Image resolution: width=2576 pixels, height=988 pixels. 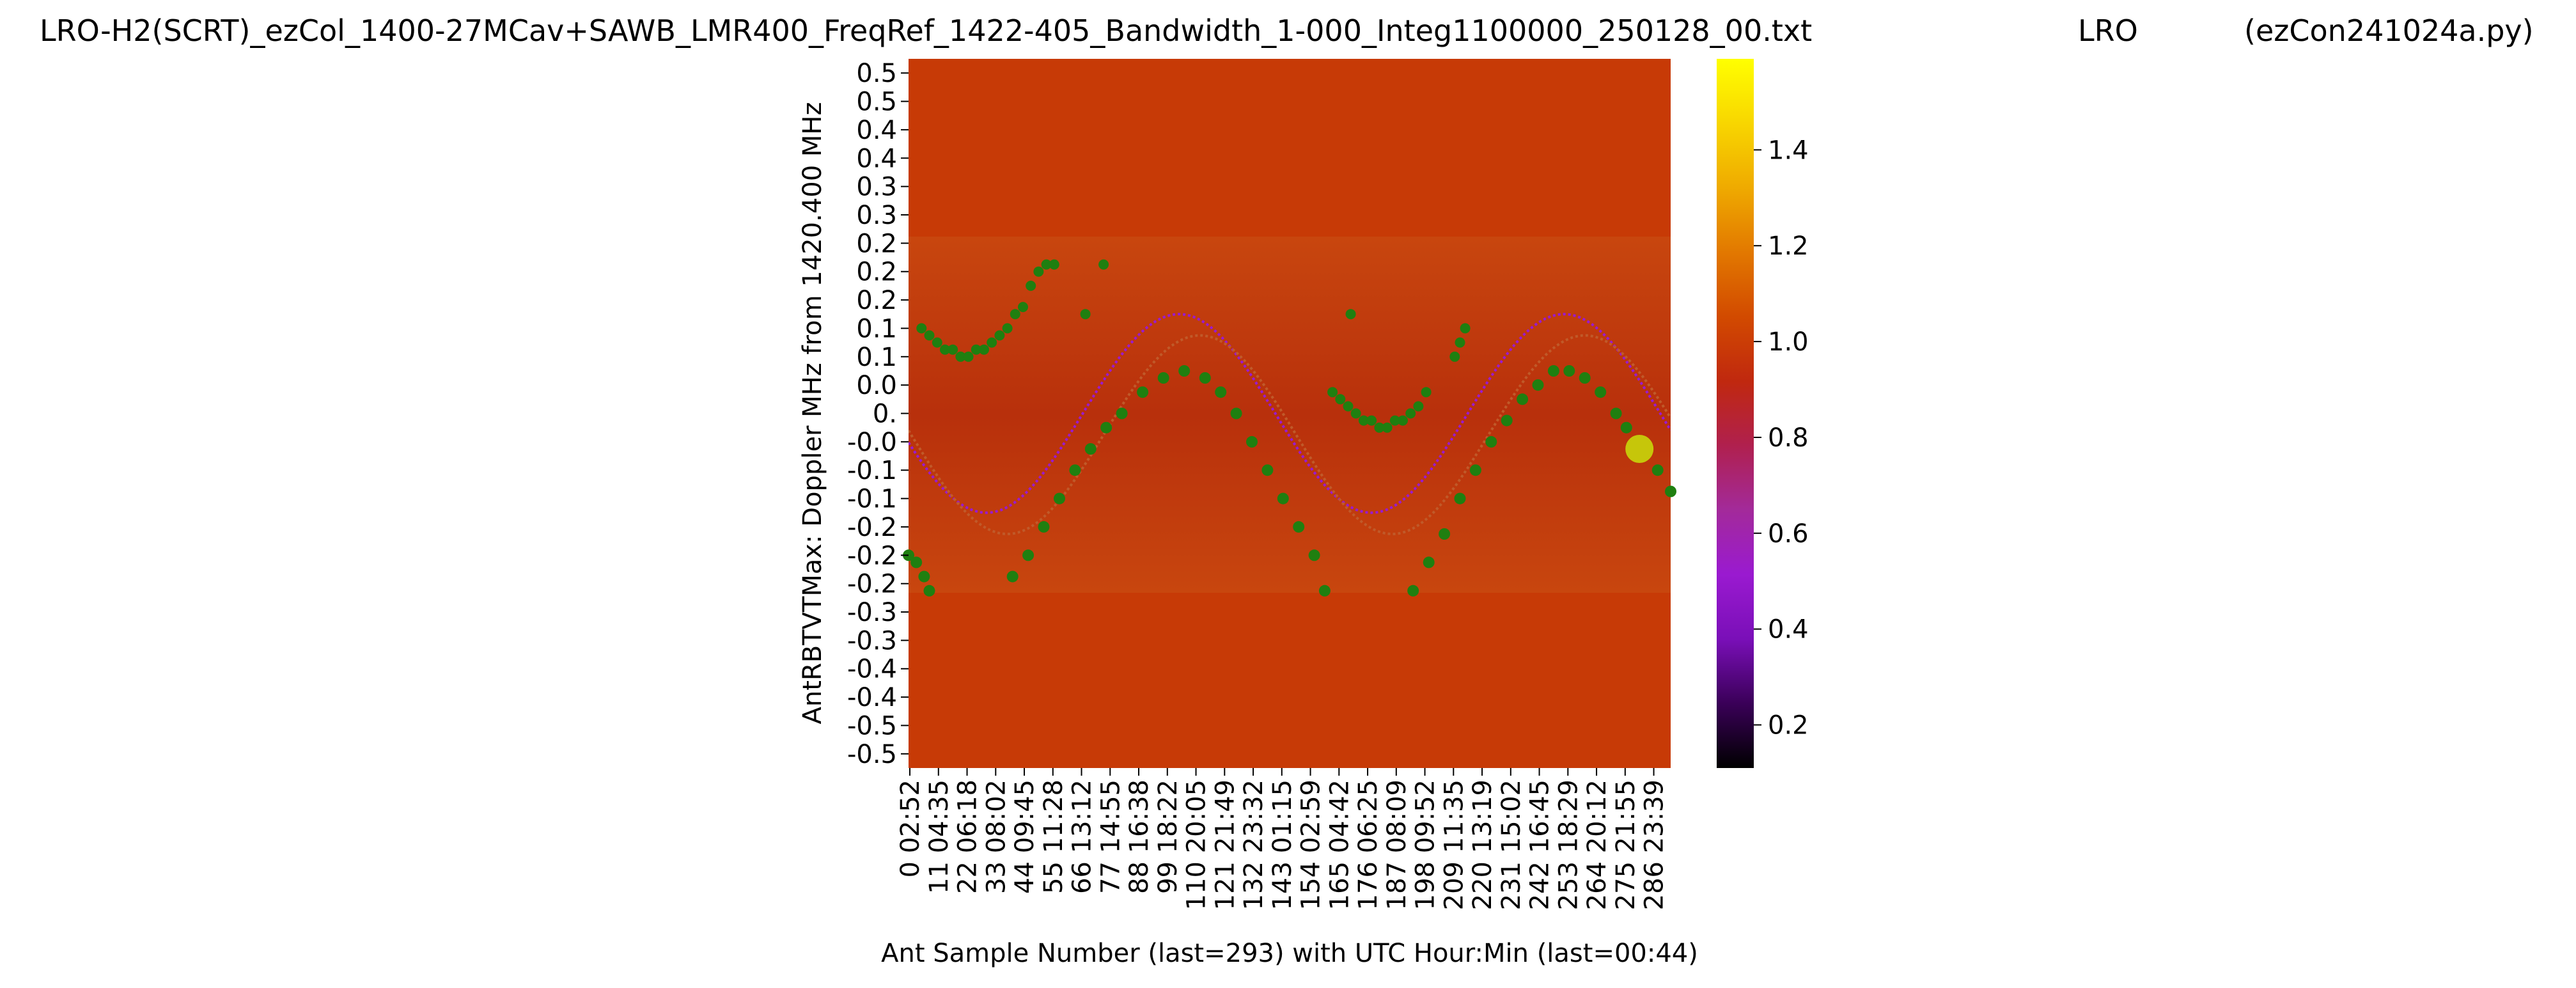 I want to click on band-overlays, so click(x=1290, y=424).